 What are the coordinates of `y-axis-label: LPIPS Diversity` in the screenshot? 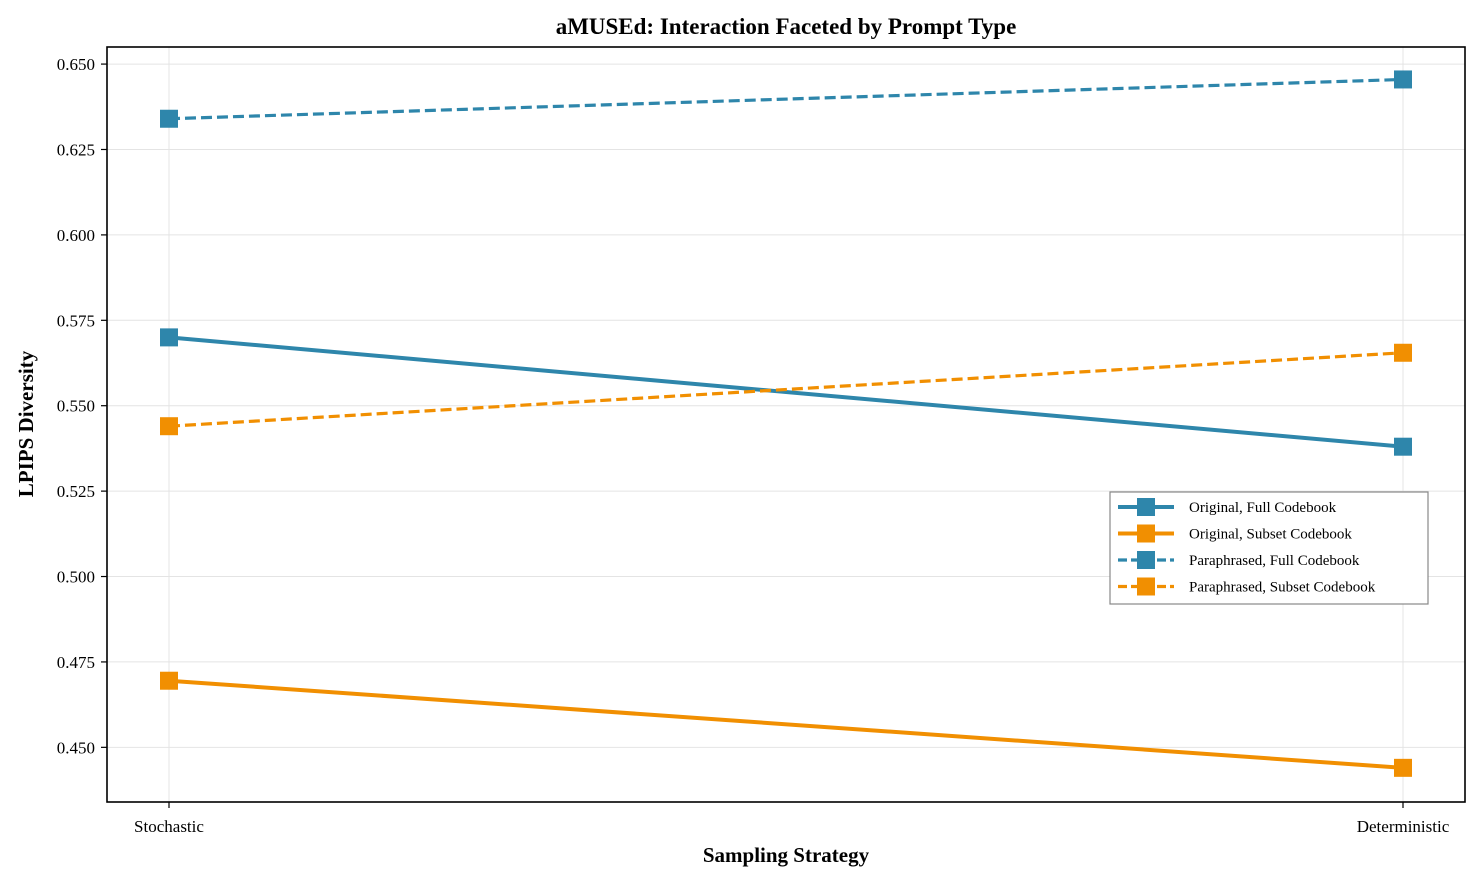 It's located at (26, 423).